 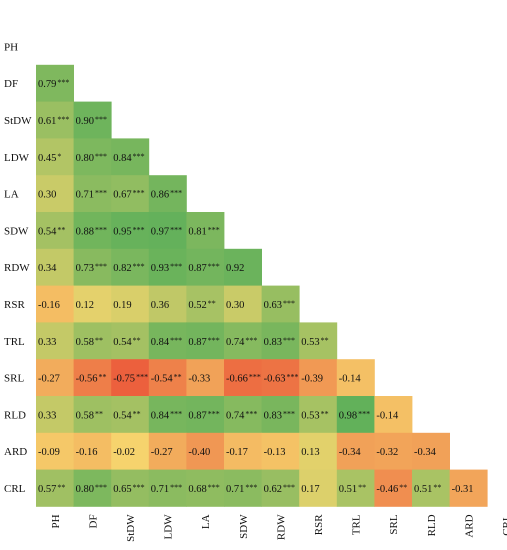 I want to click on cell-value-label: 0.71***, so click(x=91, y=195).